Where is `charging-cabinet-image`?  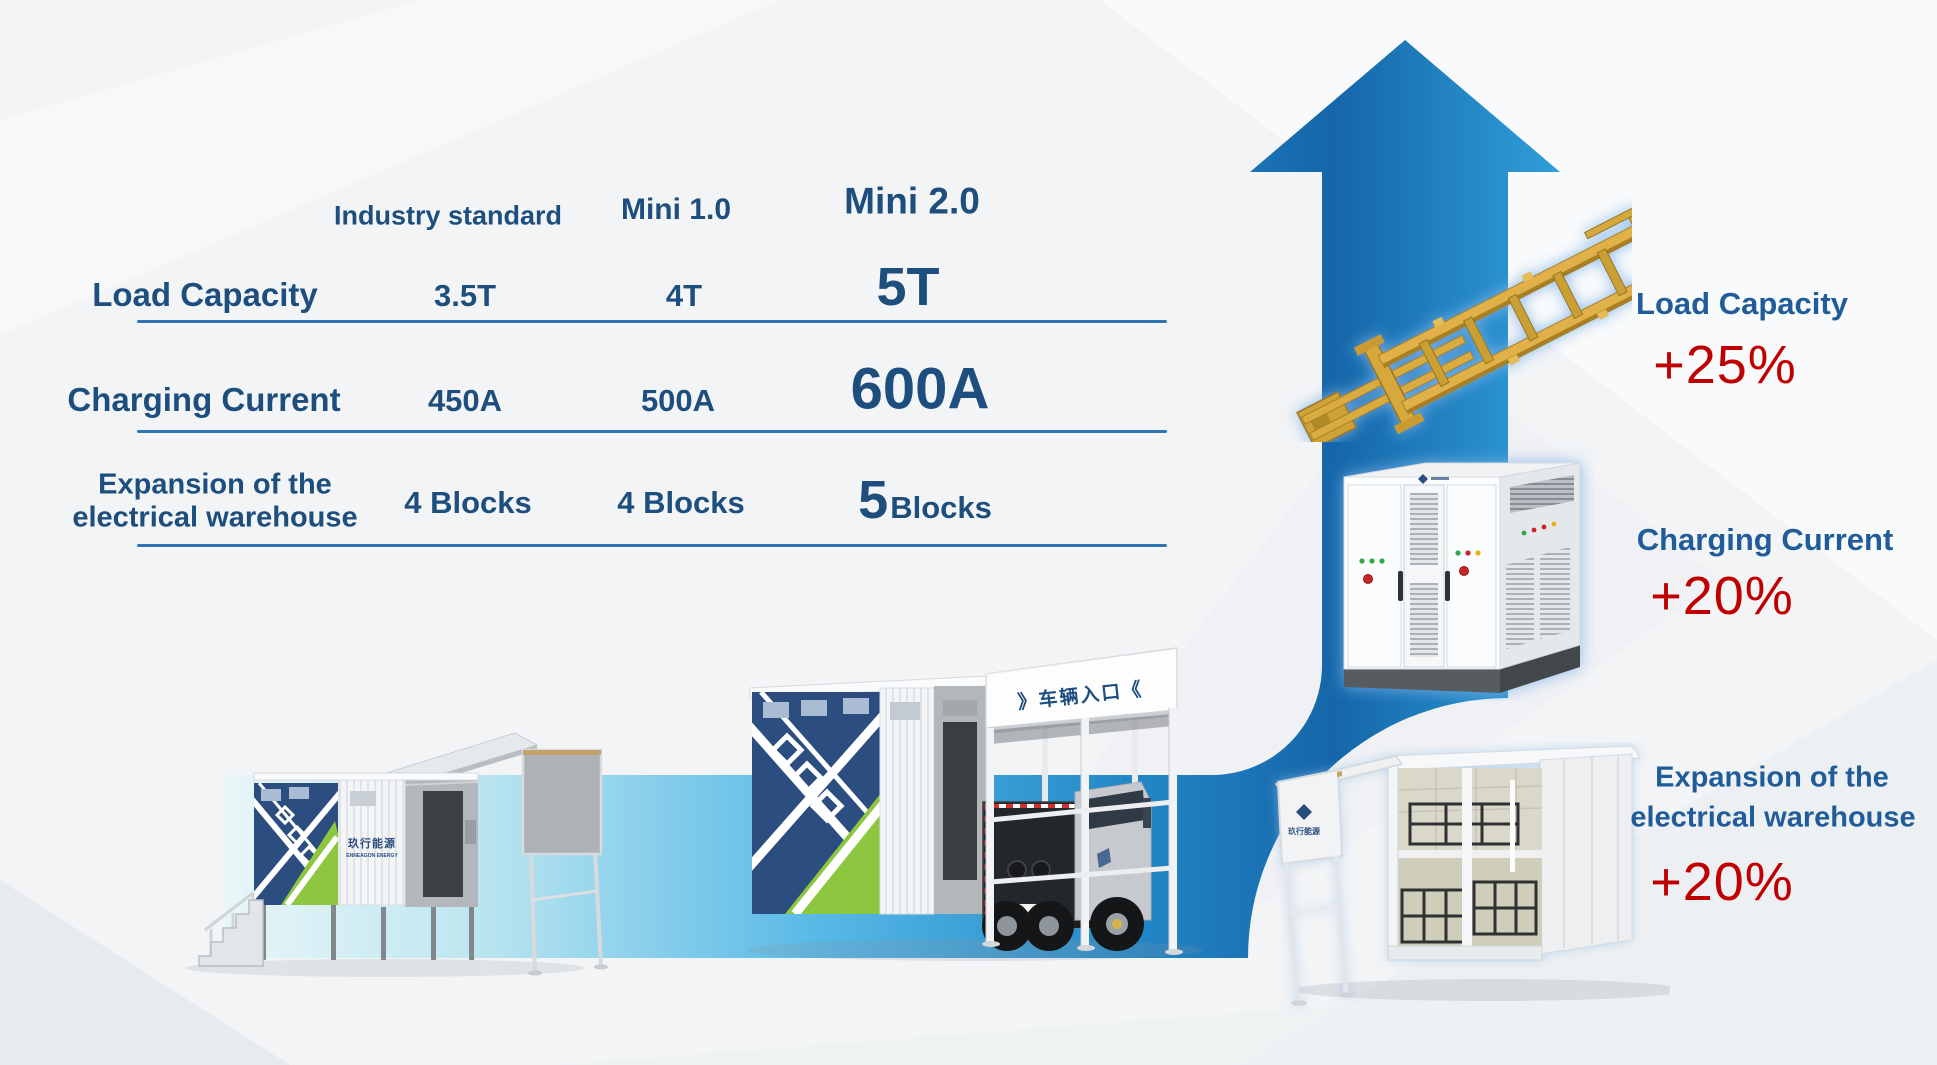
charging-cabinet-image is located at coordinates (1462, 577).